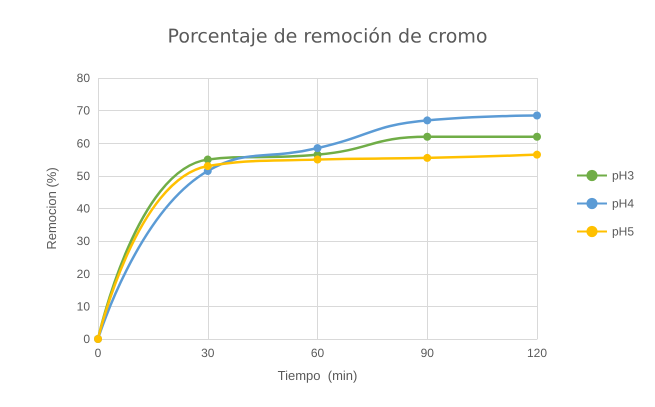 This screenshot has width=655, height=407. What do you see at coordinates (623, 231) in the screenshot?
I see `legend-label: pH5` at bounding box center [623, 231].